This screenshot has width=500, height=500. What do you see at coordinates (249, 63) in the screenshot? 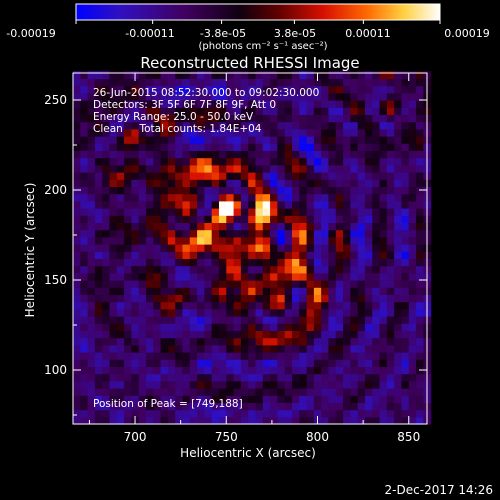
I see `chart-title: Reconstructed RHESSI Image` at bounding box center [249, 63].